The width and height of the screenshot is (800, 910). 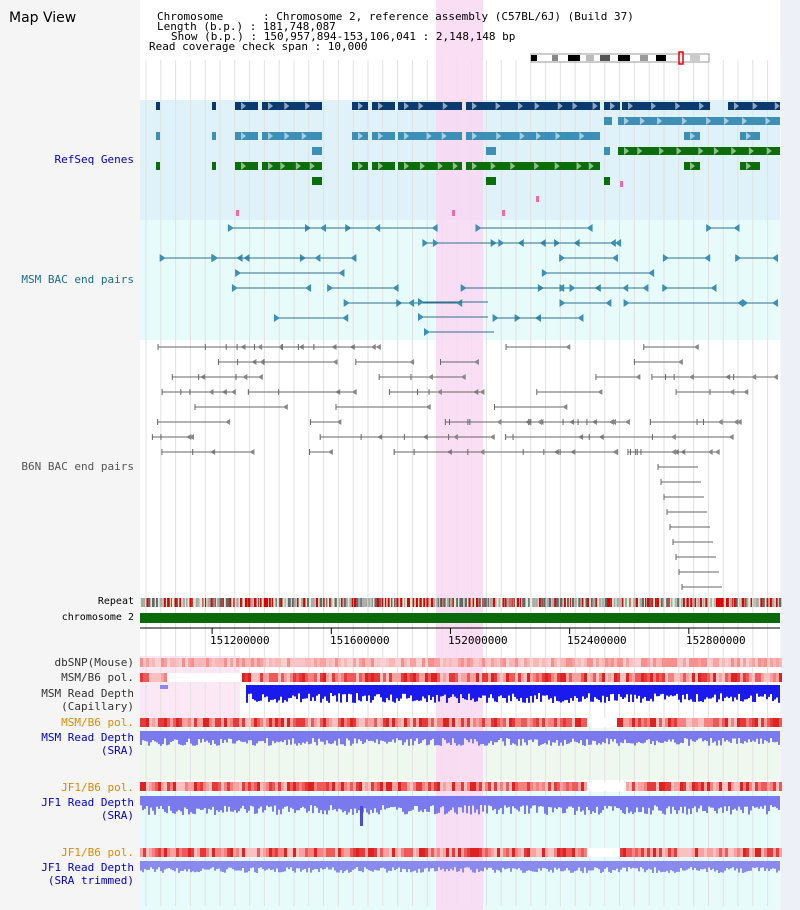 I want to click on track-label-b6n-bac: B6N BAC end pairs, so click(x=77, y=466).